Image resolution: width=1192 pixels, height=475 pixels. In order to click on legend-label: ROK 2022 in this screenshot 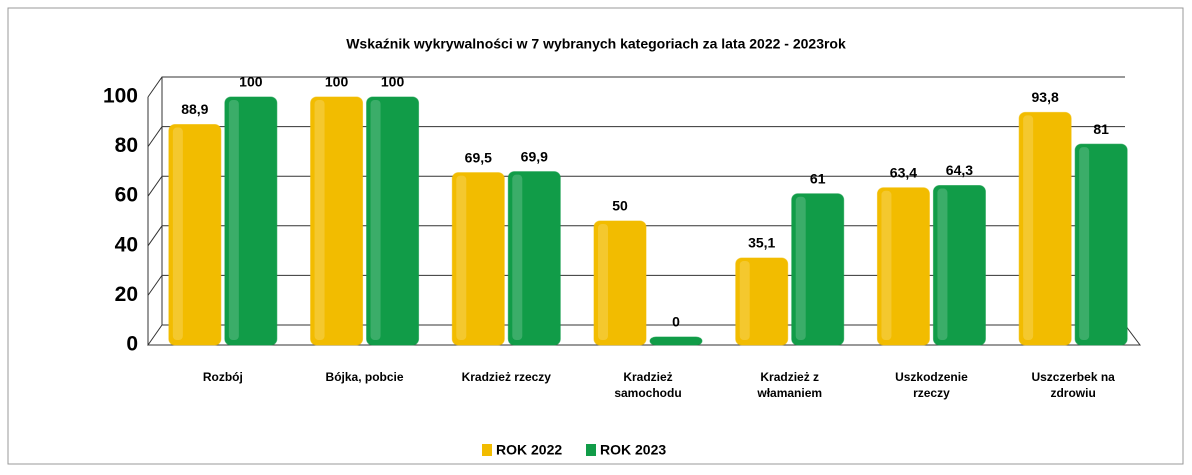, I will do `click(529, 450)`.